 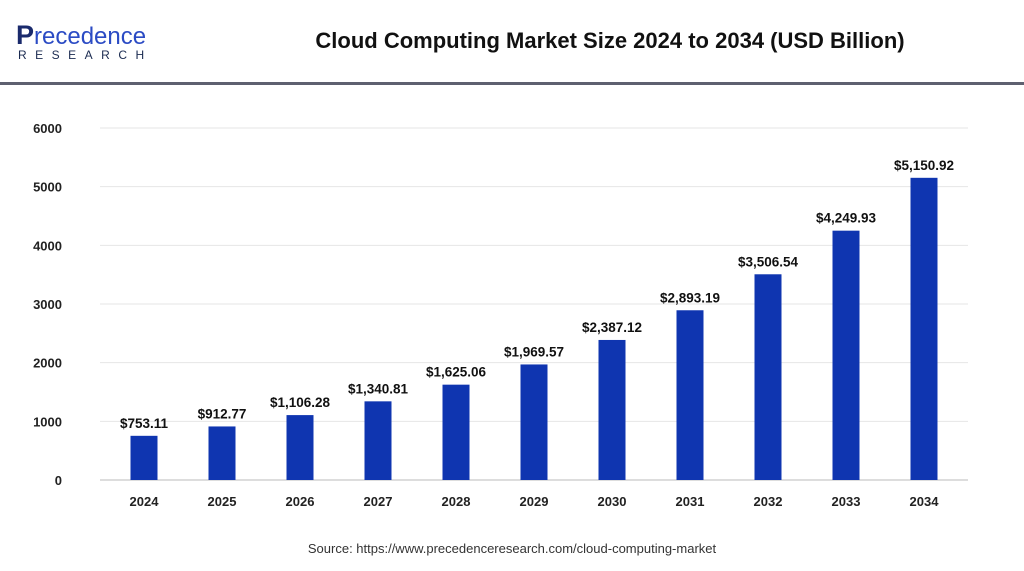 What do you see at coordinates (846, 355) in the screenshot?
I see `bar-2033` at bounding box center [846, 355].